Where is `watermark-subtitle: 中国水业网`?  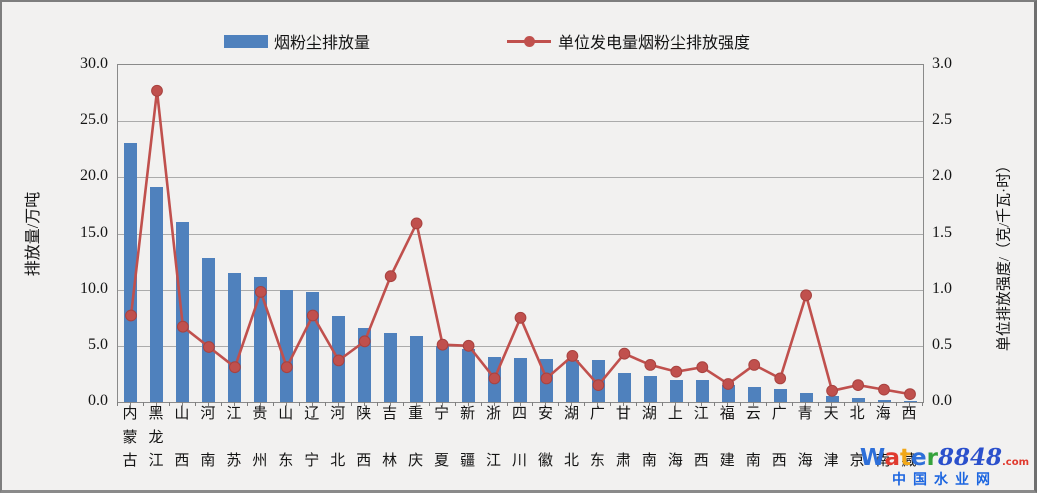
watermark-subtitle: 中国水业网 is located at coordinates (944, 480).